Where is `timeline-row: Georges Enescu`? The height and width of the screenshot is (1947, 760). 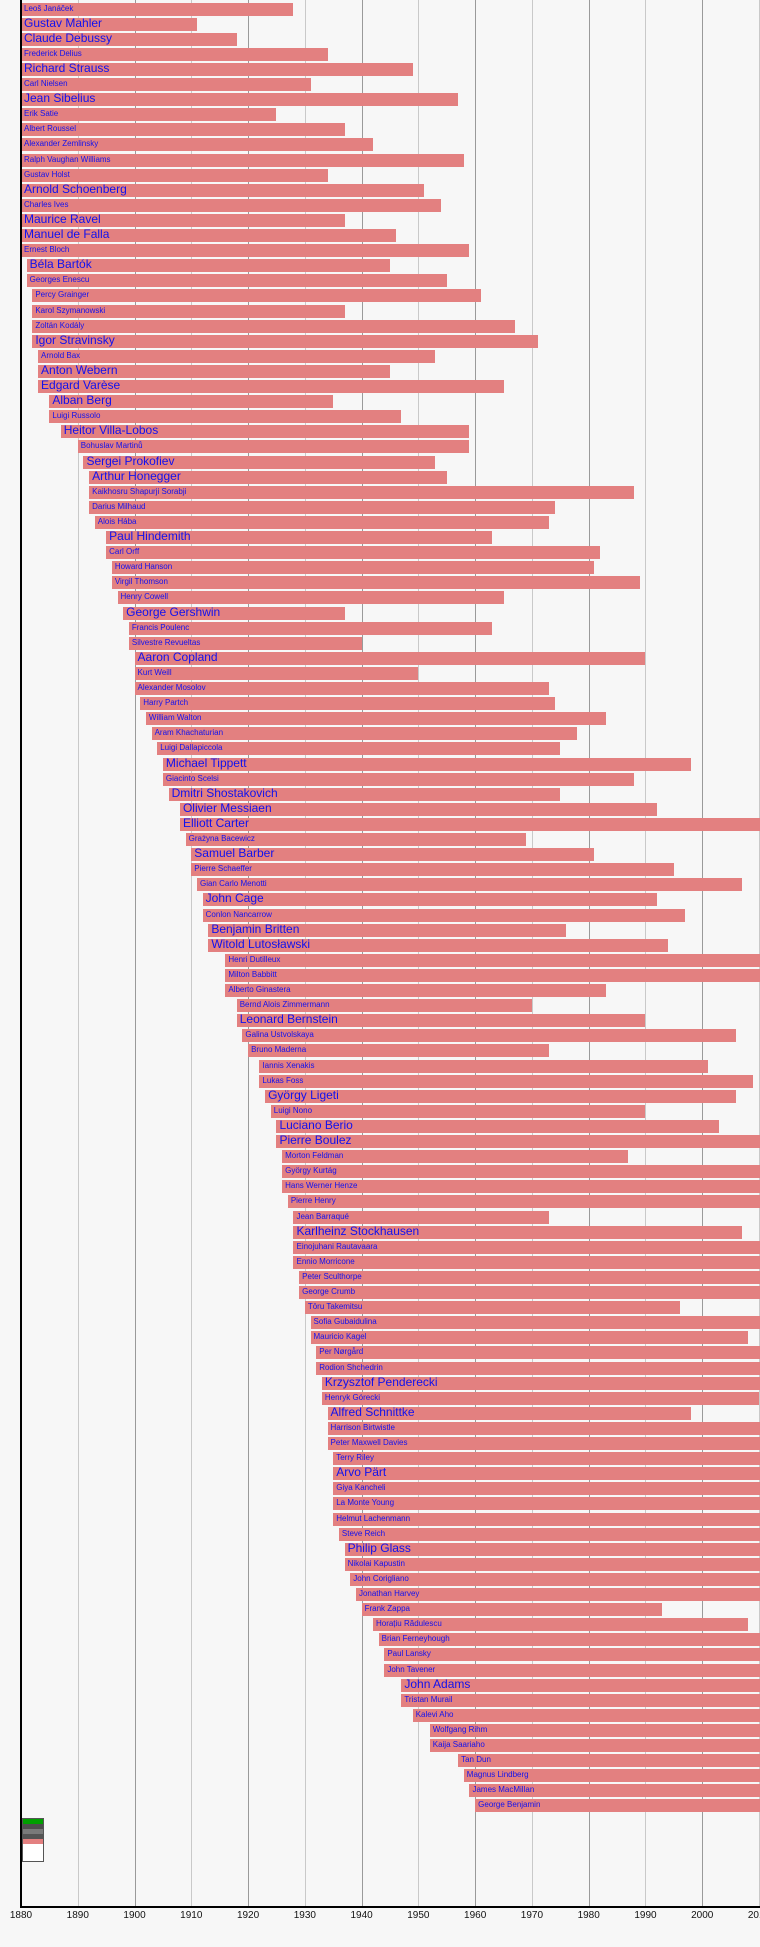 timeline-row: Georges Enescu is located at coordinates (380, 280).